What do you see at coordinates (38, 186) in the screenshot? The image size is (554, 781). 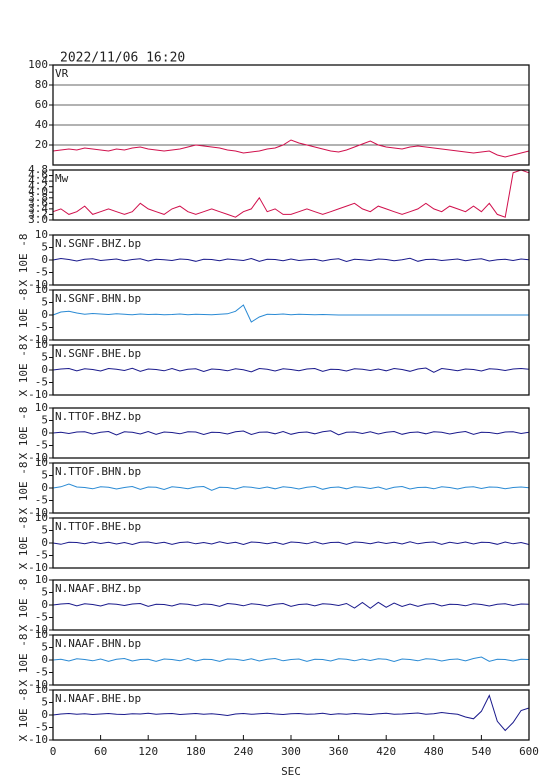 I see `y-tick-label: 4.2` at bounding box center [38, 186].